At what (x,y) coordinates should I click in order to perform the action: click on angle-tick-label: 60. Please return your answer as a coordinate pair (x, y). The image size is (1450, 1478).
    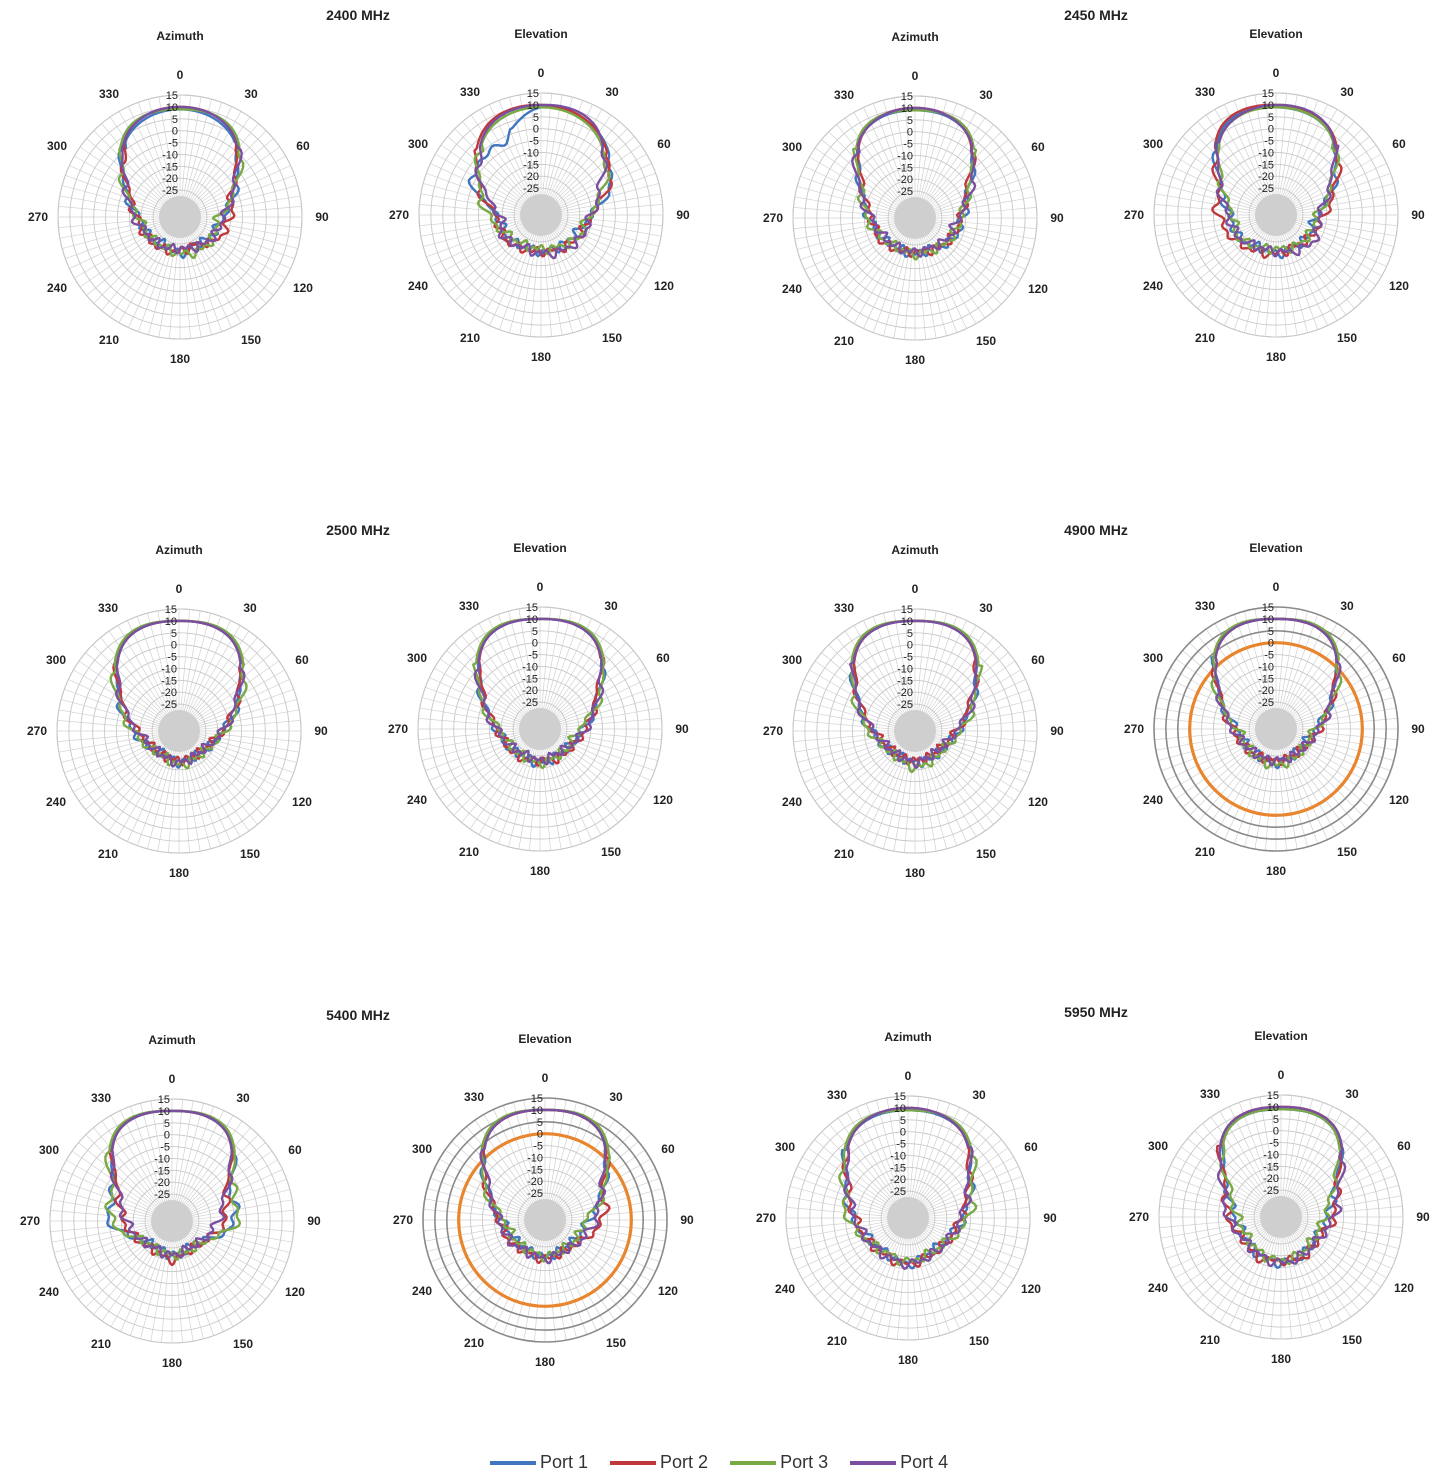
    Looking at the image, I should click on (668, 1149).